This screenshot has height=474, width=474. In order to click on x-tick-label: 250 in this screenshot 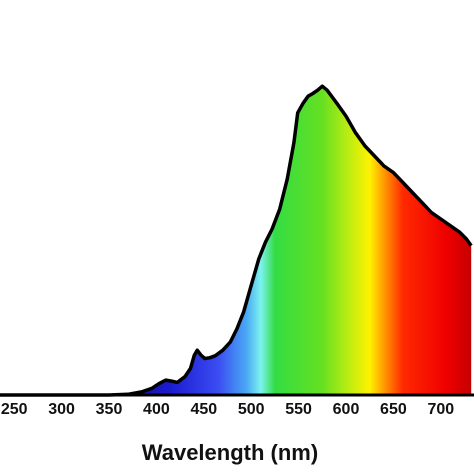, I will do `click(14, 409)`.